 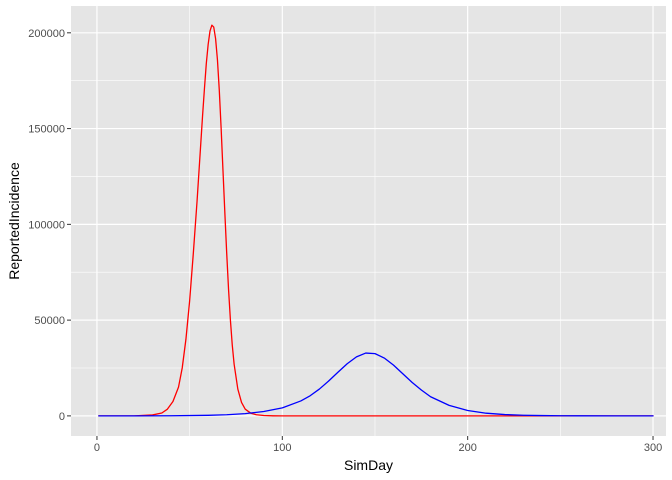 I want to click on x-tick-label: 300, so click(x=653, y=448).